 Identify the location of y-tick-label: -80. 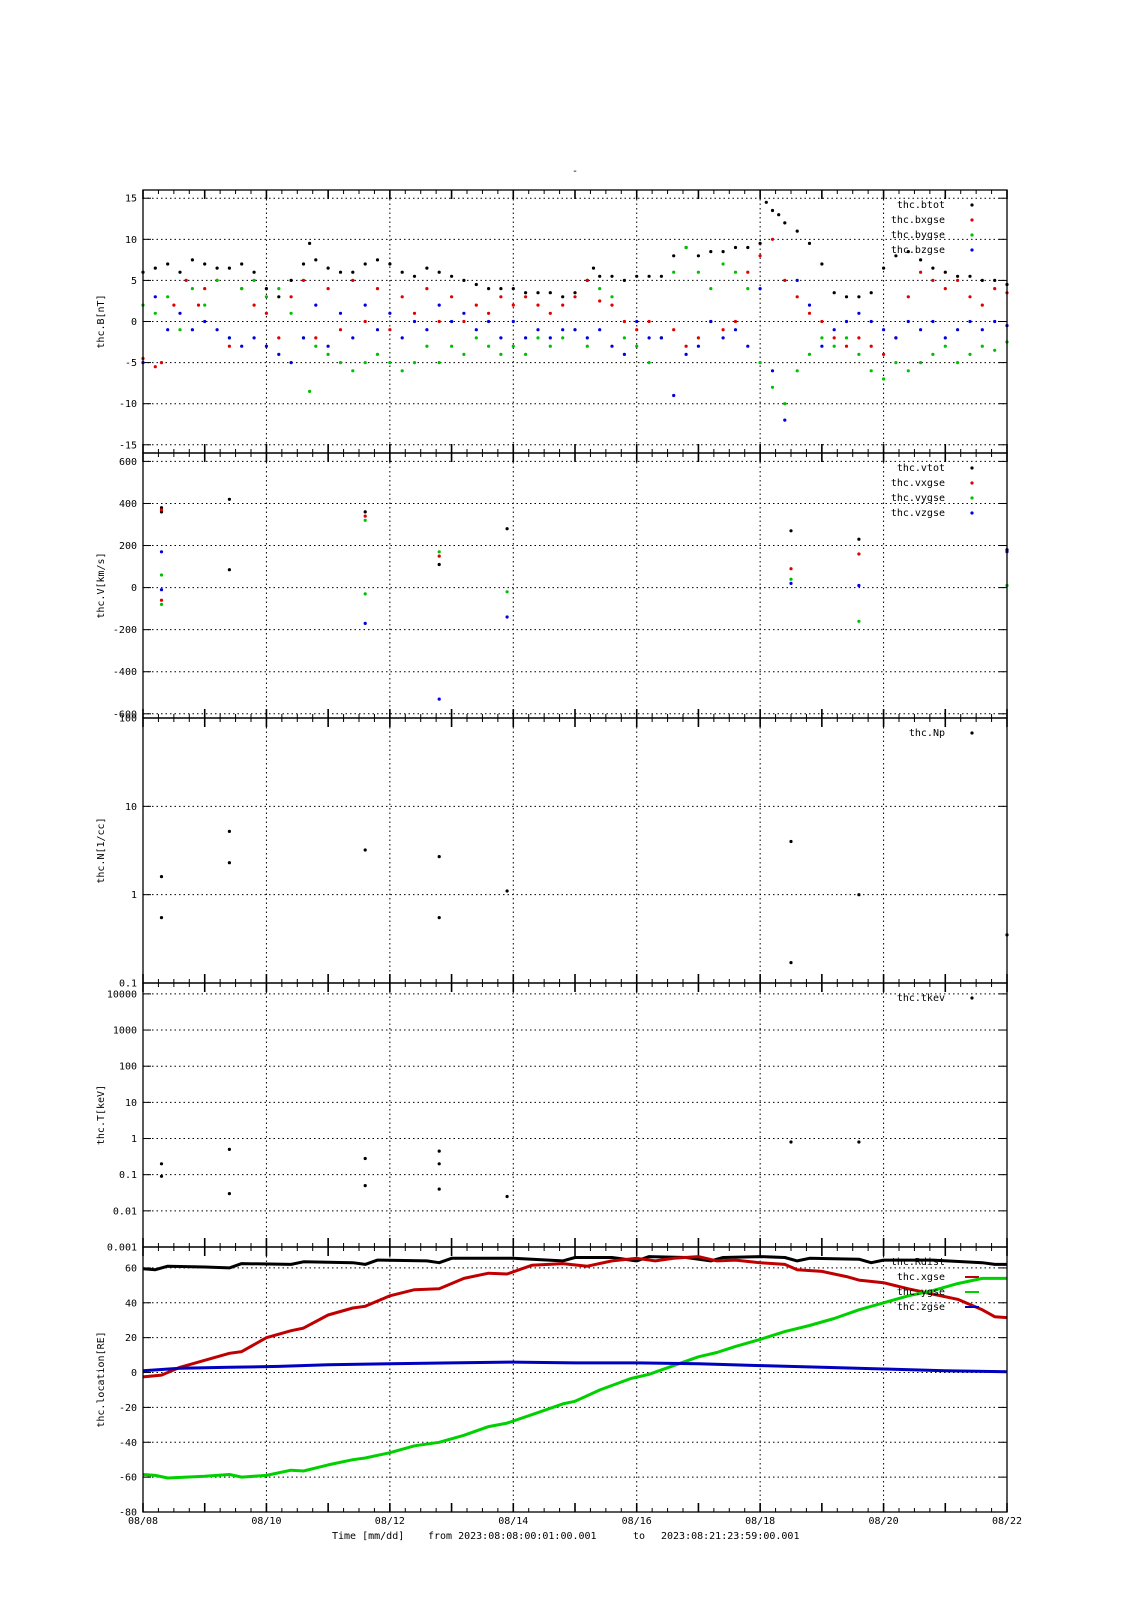
(128, 1513).